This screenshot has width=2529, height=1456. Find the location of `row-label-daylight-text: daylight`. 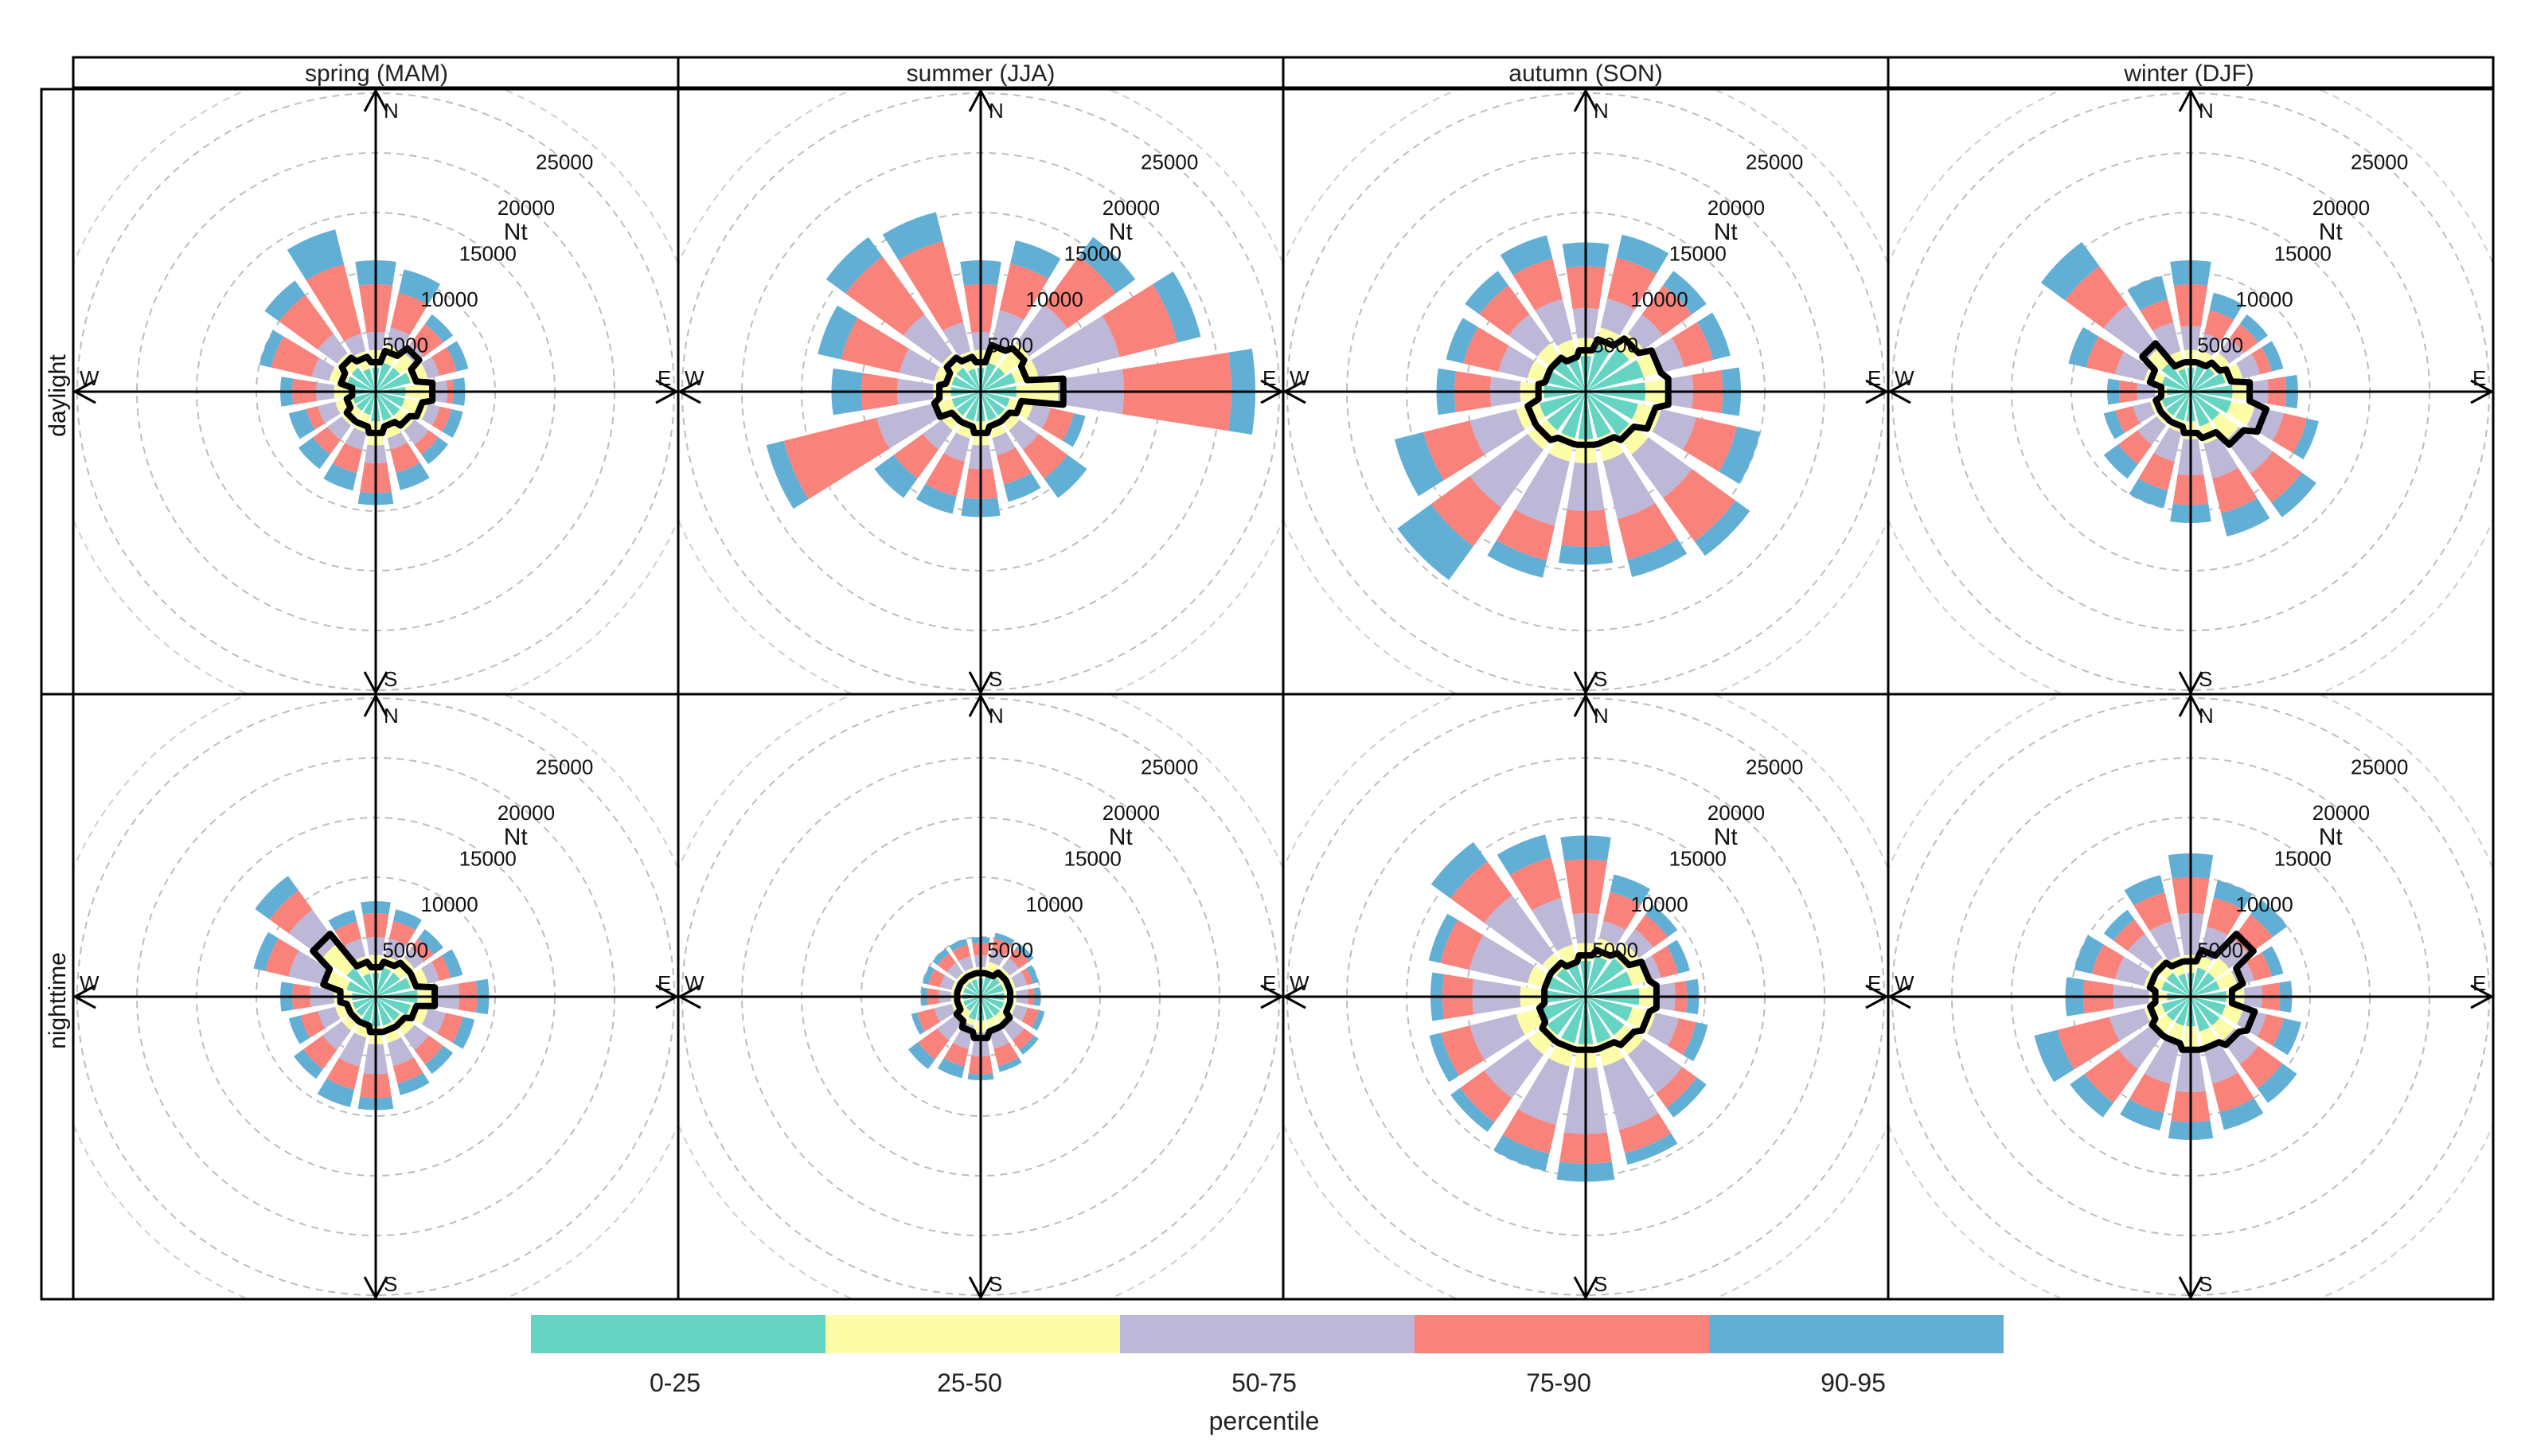

row-label-daylight-text: daylight is located at coordinates (58, 395).